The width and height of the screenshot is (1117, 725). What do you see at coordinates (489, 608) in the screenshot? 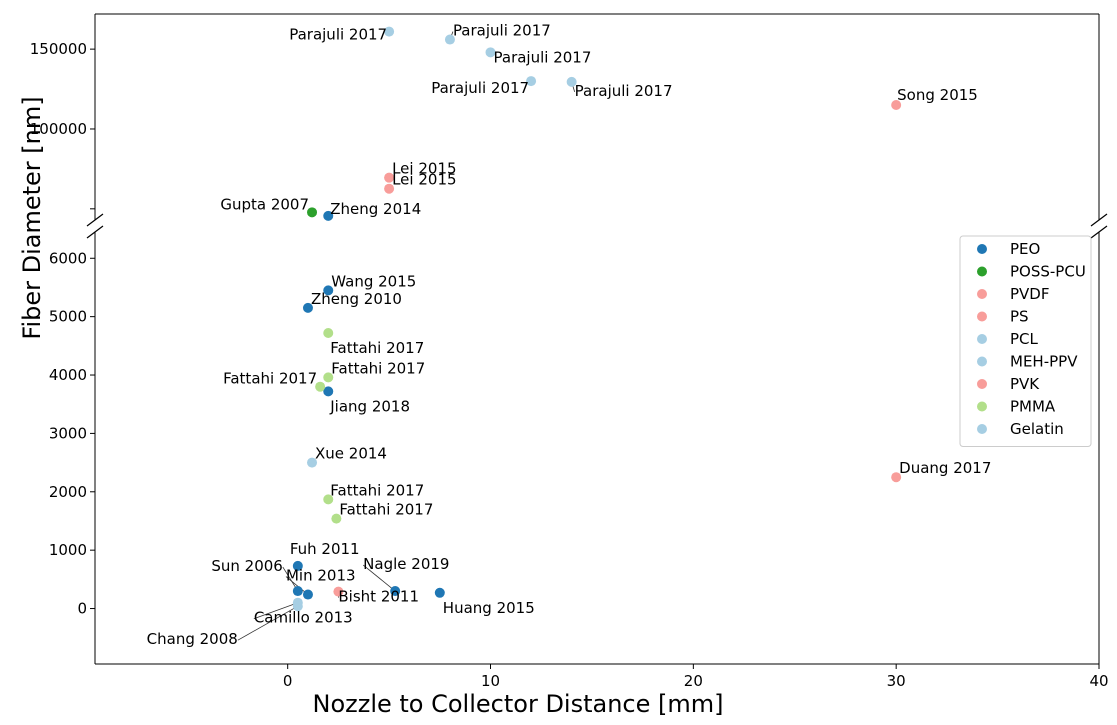
I see `point-label: Huang 2015` at bounding box center [489, 608].